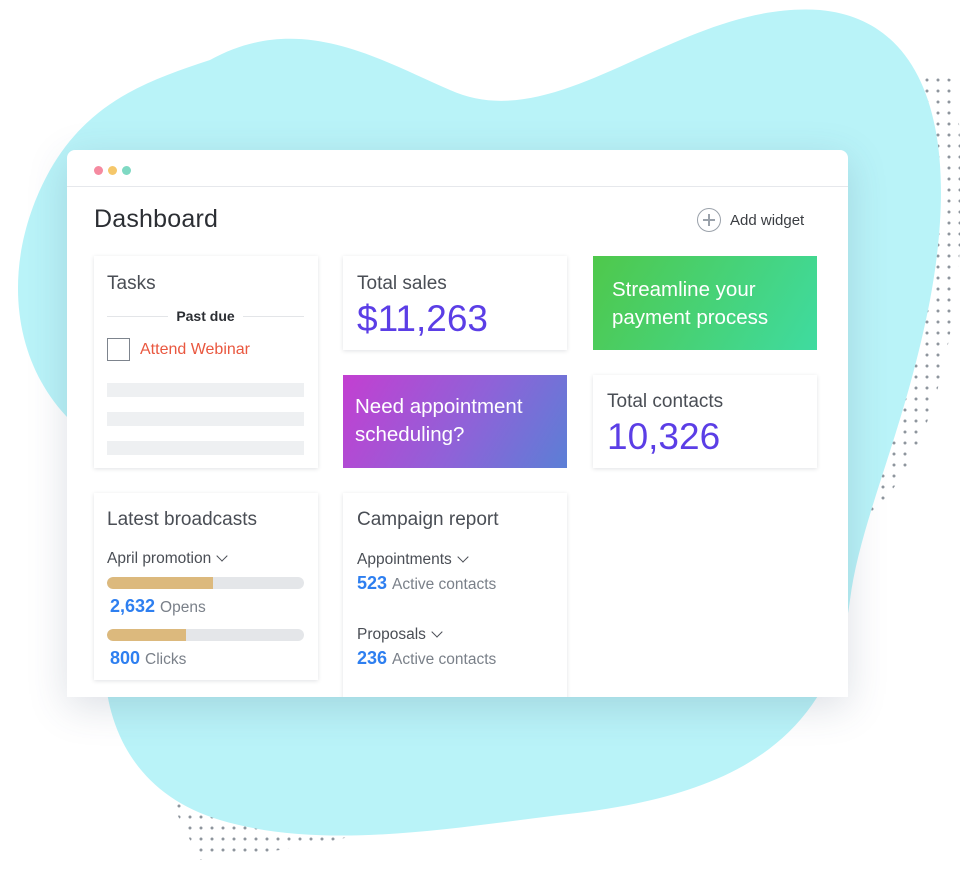  Describe the element at coordinates (118, 349) in the screenshot. I see `task-checkbox` at that location.